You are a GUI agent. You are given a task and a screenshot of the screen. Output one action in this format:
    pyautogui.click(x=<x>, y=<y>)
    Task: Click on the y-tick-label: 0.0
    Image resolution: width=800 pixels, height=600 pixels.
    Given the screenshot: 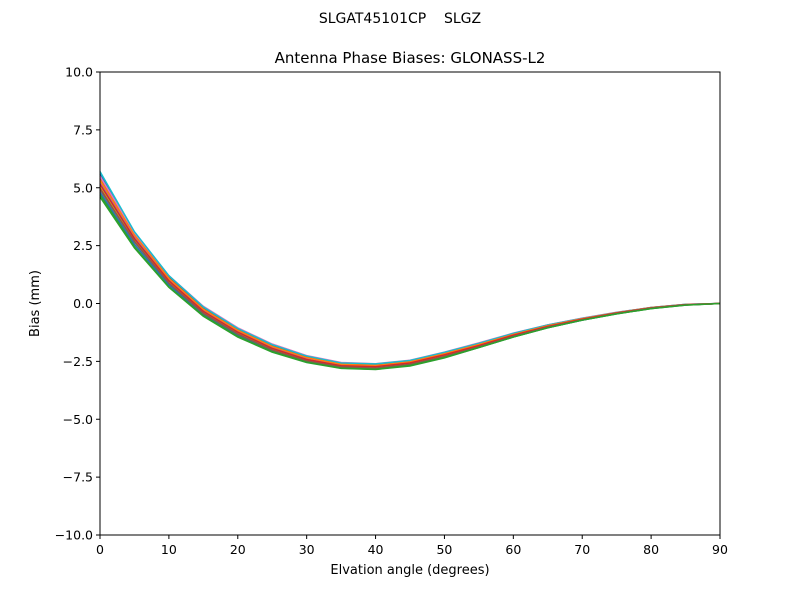 What is the action you would take?
    pyautogui.click(x=83, y=303)
    